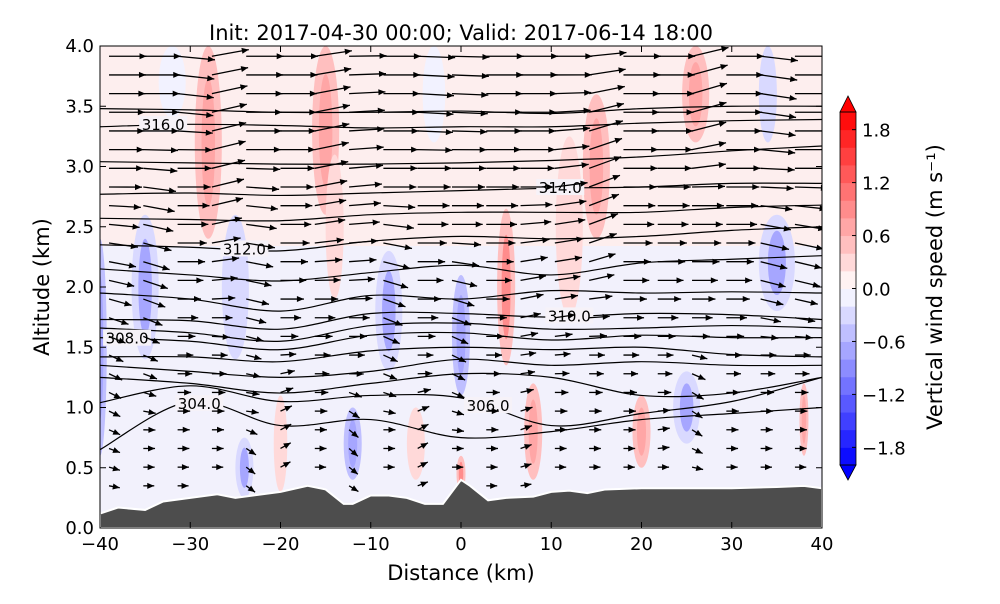 The height and width of the screenshot is (604, 1000). Describe the element at coordinates (371, 544) in the screenshot. I see `x-tick-label: −10` at that location.